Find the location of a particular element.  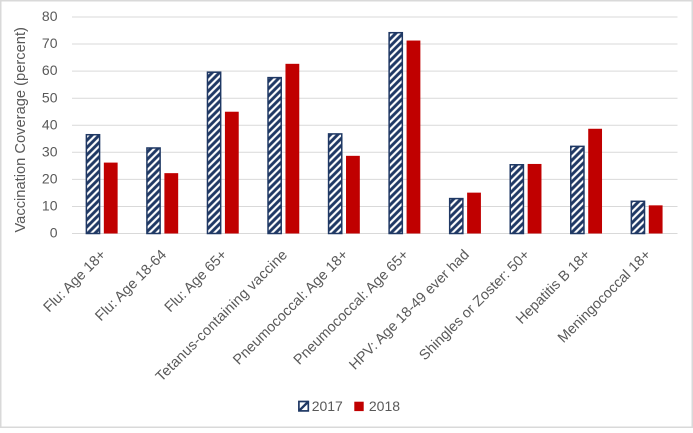

svg-text: 70 is located at coordinates (50, 43).